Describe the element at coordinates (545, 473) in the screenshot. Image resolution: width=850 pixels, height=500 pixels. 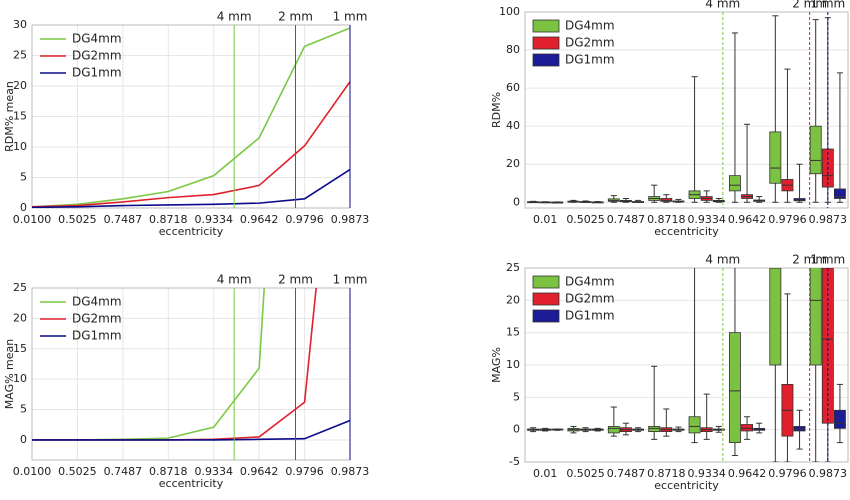
I see `x-tick-label: 0.01` at that location.